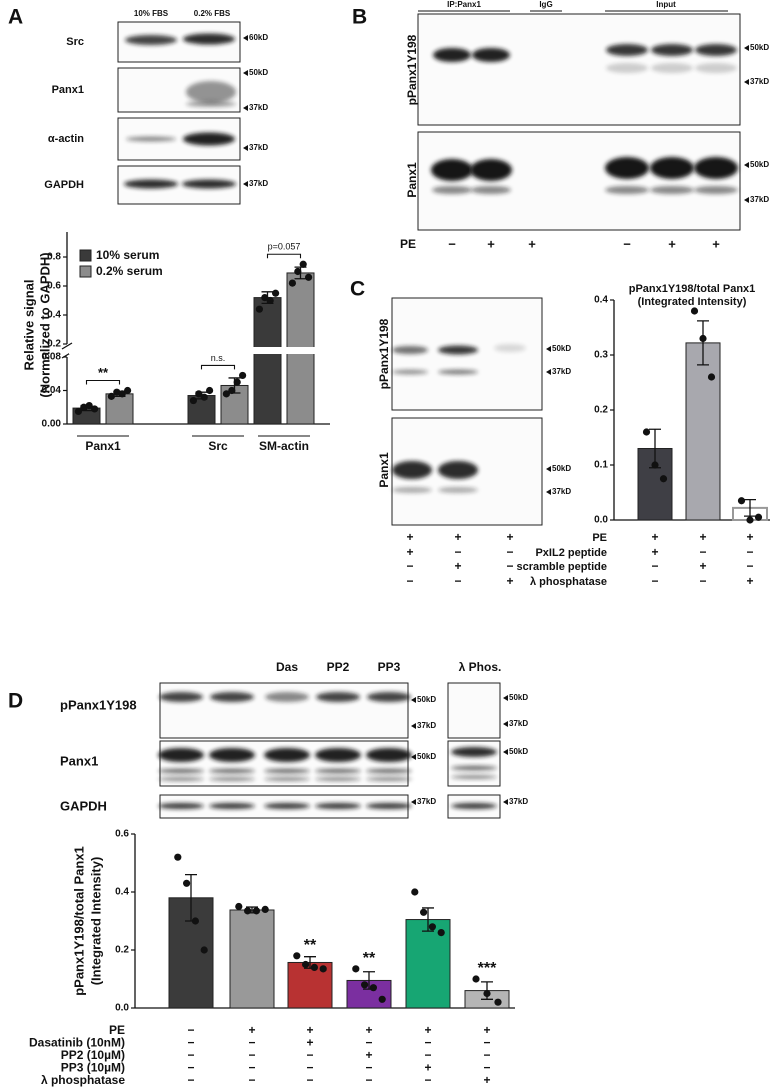 The image size is (773, 1089). What do you see at coordinates (67, 346) in the screenshot?
I see `axis-break` at bounding box center [67, 346].